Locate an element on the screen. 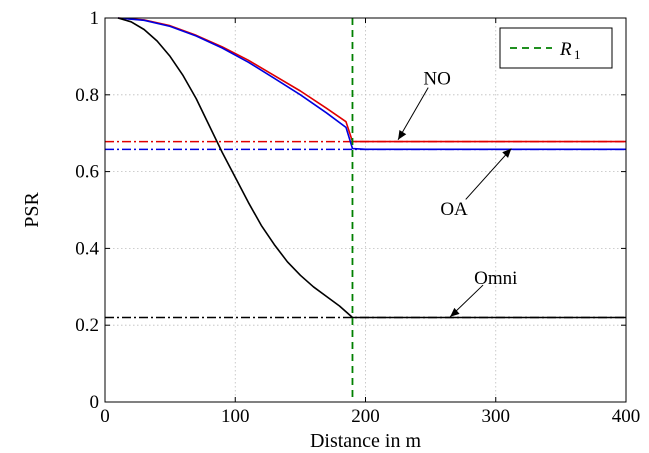 The width and height of the screenshot is (649, 453). x-tick-label: 300 is located at coordinates (496, 416).